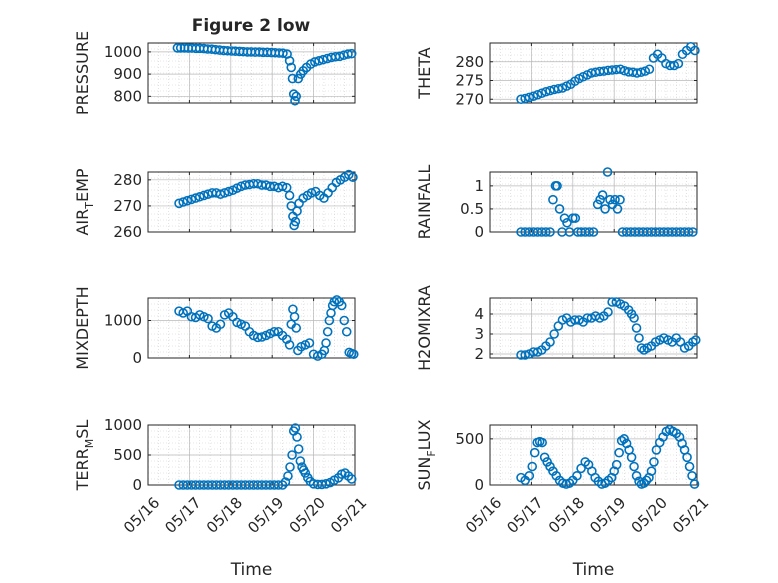 The image size is (778, 583). I want to click on y-tick-label: 4, so click(479, 314).